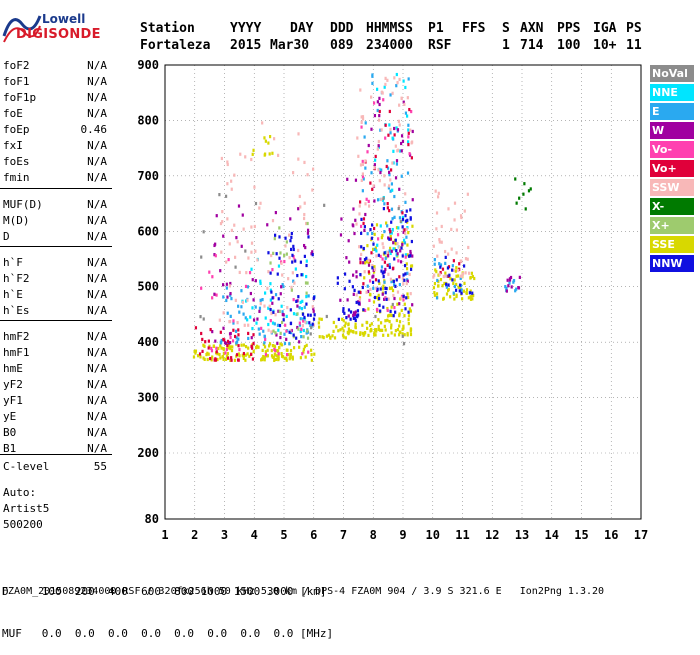  I want to click on separator-line, so click(56, 454).